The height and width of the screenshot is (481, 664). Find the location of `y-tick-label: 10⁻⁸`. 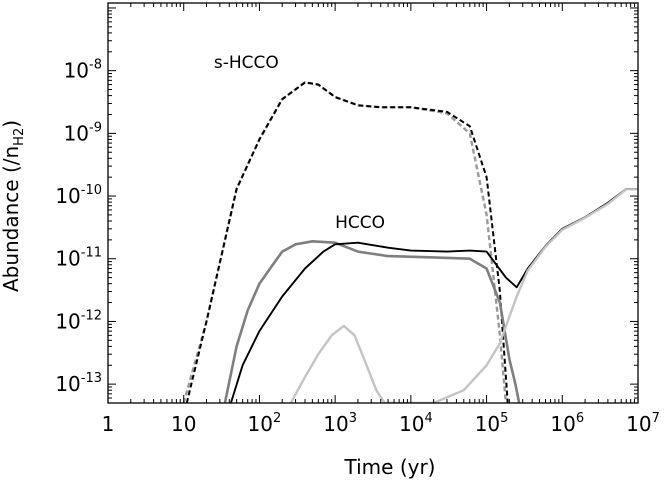

y-tick-label: 10⁻⁸ is located at coordinates (83, 70).